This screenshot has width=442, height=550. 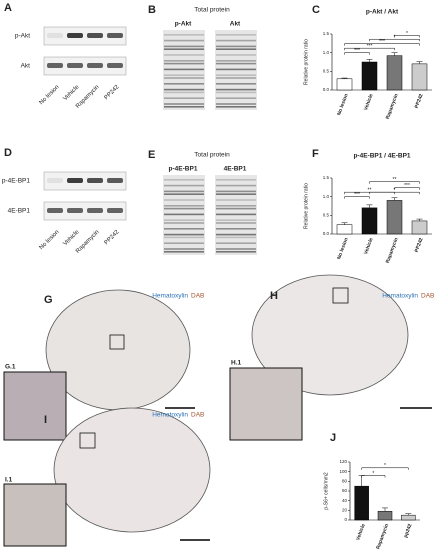 What do you see at coordinates (45, 420) in the screenshot?
I see `panel-label: I` at bounding box center [45, 420].